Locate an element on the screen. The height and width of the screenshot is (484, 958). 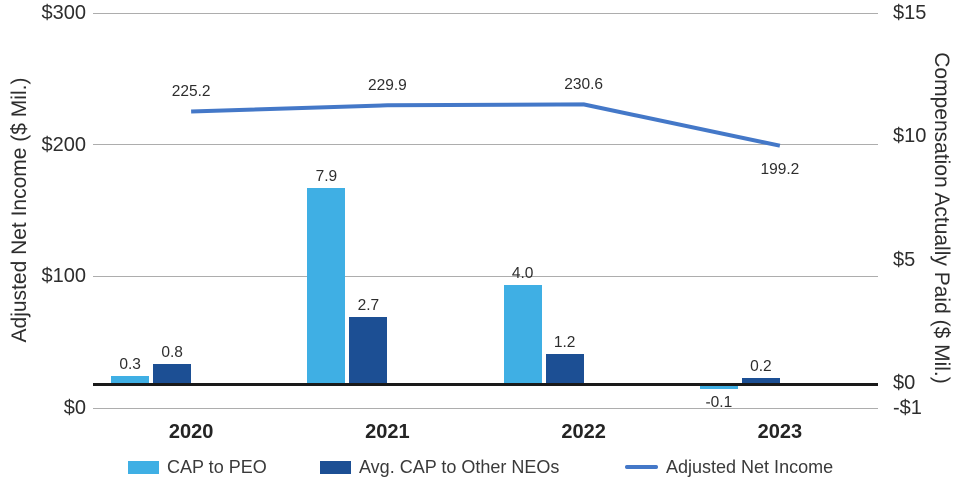
bar-label-avg-cap-to-other-neos-2021: 2.7 is located at coordinates (368, 305).